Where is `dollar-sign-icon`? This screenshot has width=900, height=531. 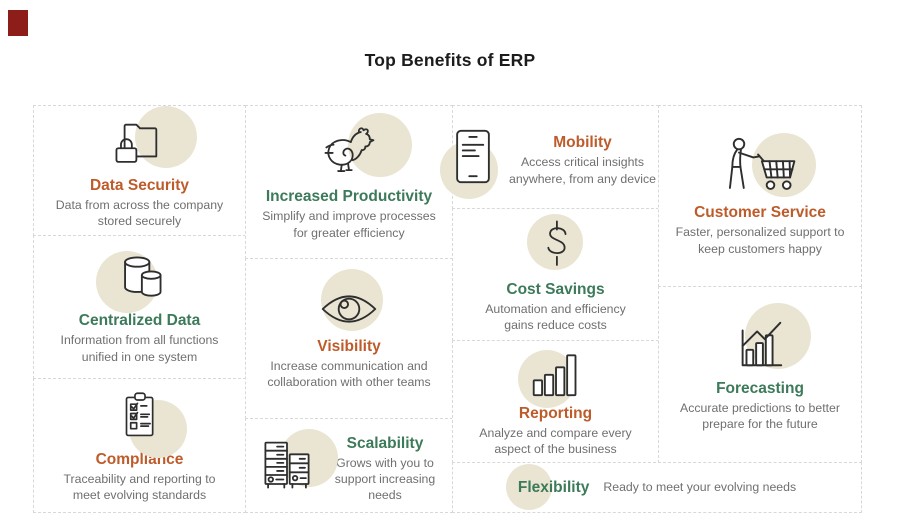 dollar-sign-icon is located at coordinates (556, 243).